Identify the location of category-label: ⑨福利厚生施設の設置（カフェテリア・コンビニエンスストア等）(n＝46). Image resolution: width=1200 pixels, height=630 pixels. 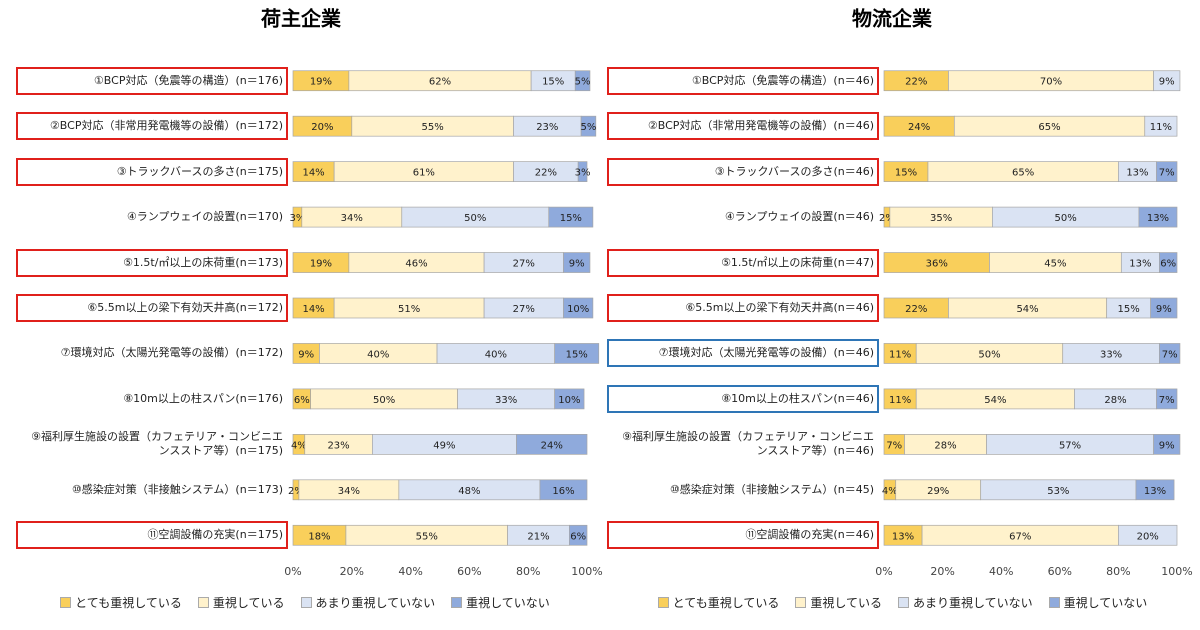
(748, 444).